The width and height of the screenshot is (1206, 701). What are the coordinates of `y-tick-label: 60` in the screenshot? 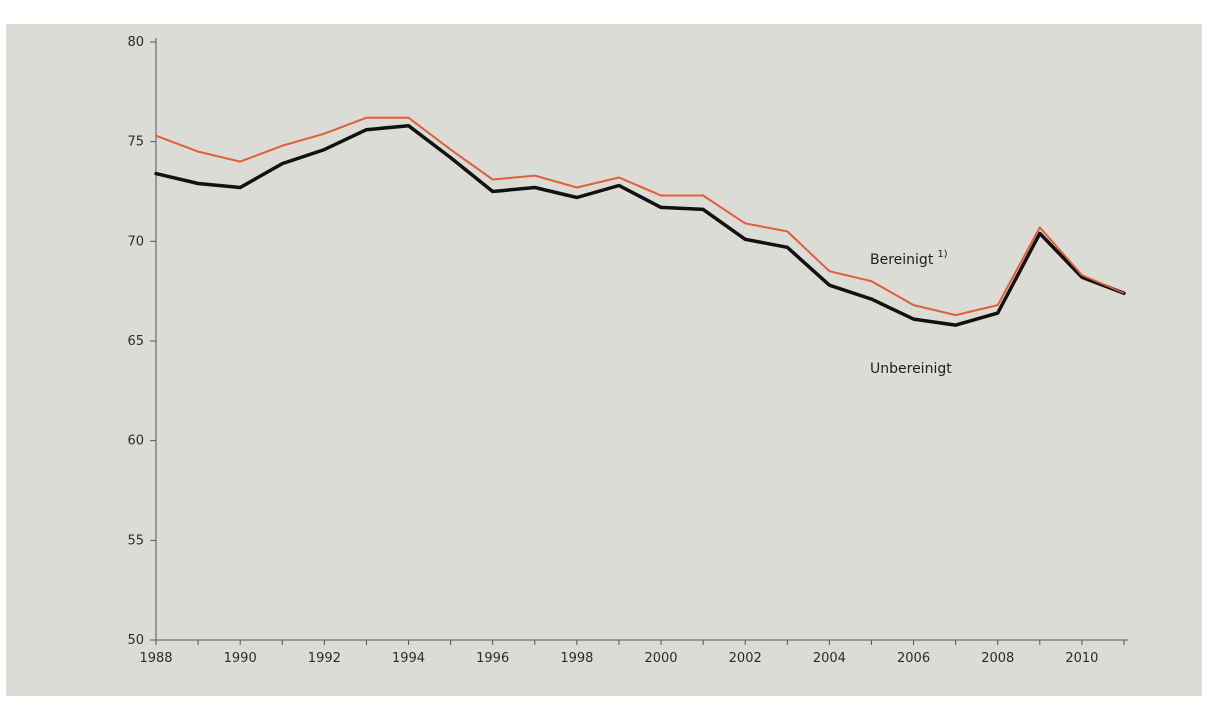 It's located at (135, 441).